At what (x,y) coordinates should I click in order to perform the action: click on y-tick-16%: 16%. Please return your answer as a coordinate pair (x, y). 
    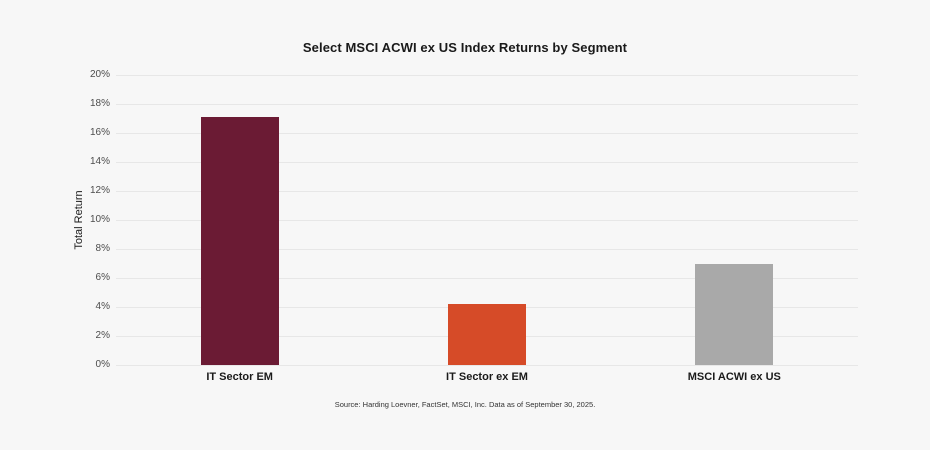
    Looking at the image, I should click on (99, 132).